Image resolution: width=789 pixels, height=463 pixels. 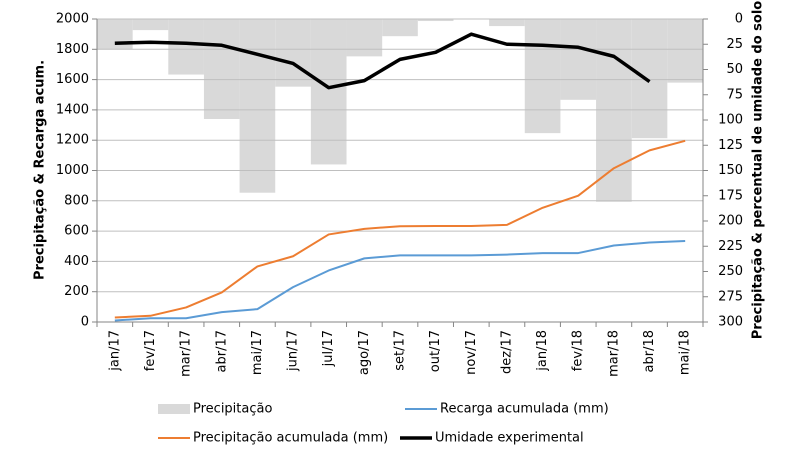 What do you see at coordinates (72, 49) in the screenshot?
I see `y-tick-label: 1800` at bounding box center [72, 49].